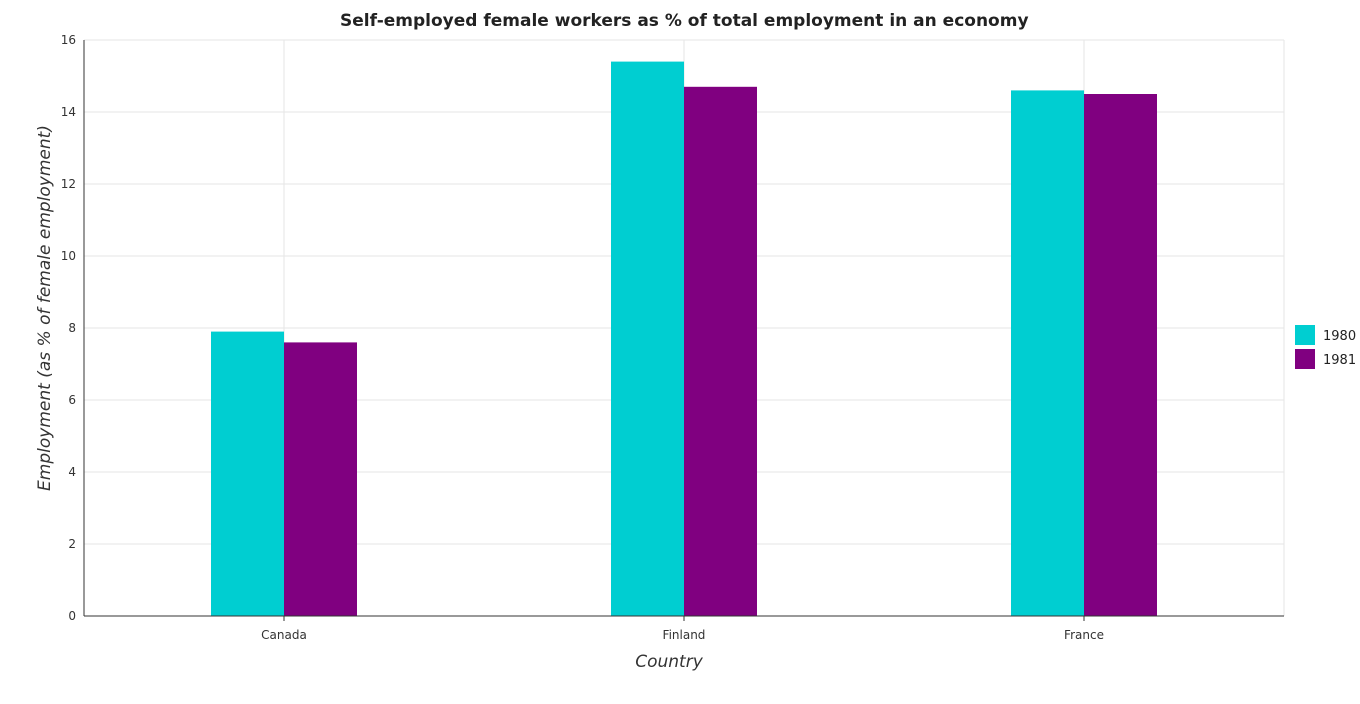 This screenshot has height=704, width=1360. Describe the element at coordinates (1120, 355) in the screenshot. I see `bar-1981-france` at that location.